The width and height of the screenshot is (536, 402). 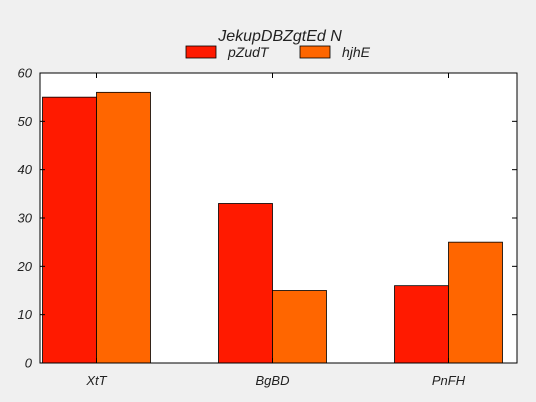 I want to click on bar-pzudt-pnfh, so click(x=421, y=324).